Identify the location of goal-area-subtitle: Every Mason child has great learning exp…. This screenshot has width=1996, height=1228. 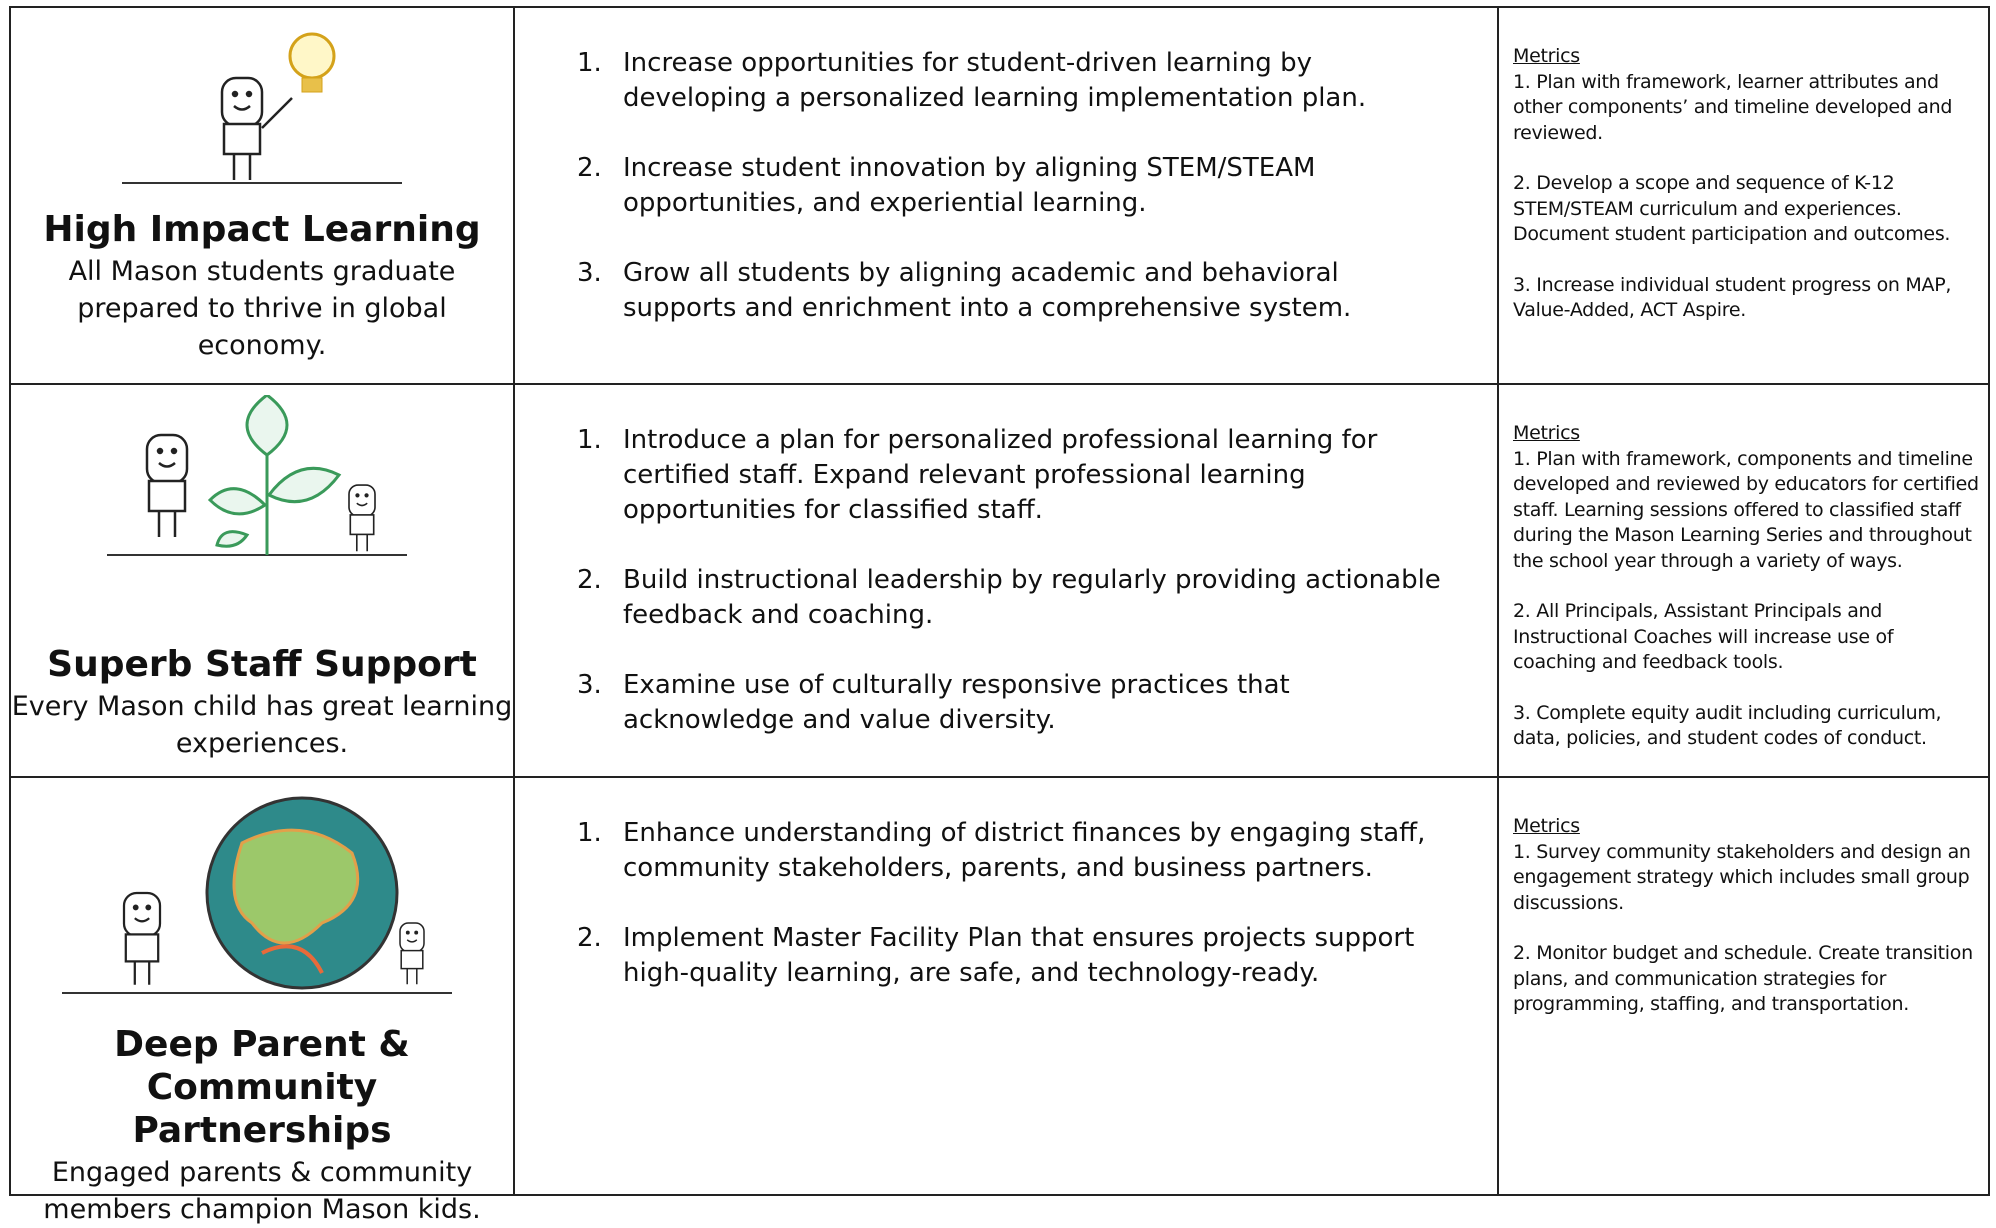
(262, 725).